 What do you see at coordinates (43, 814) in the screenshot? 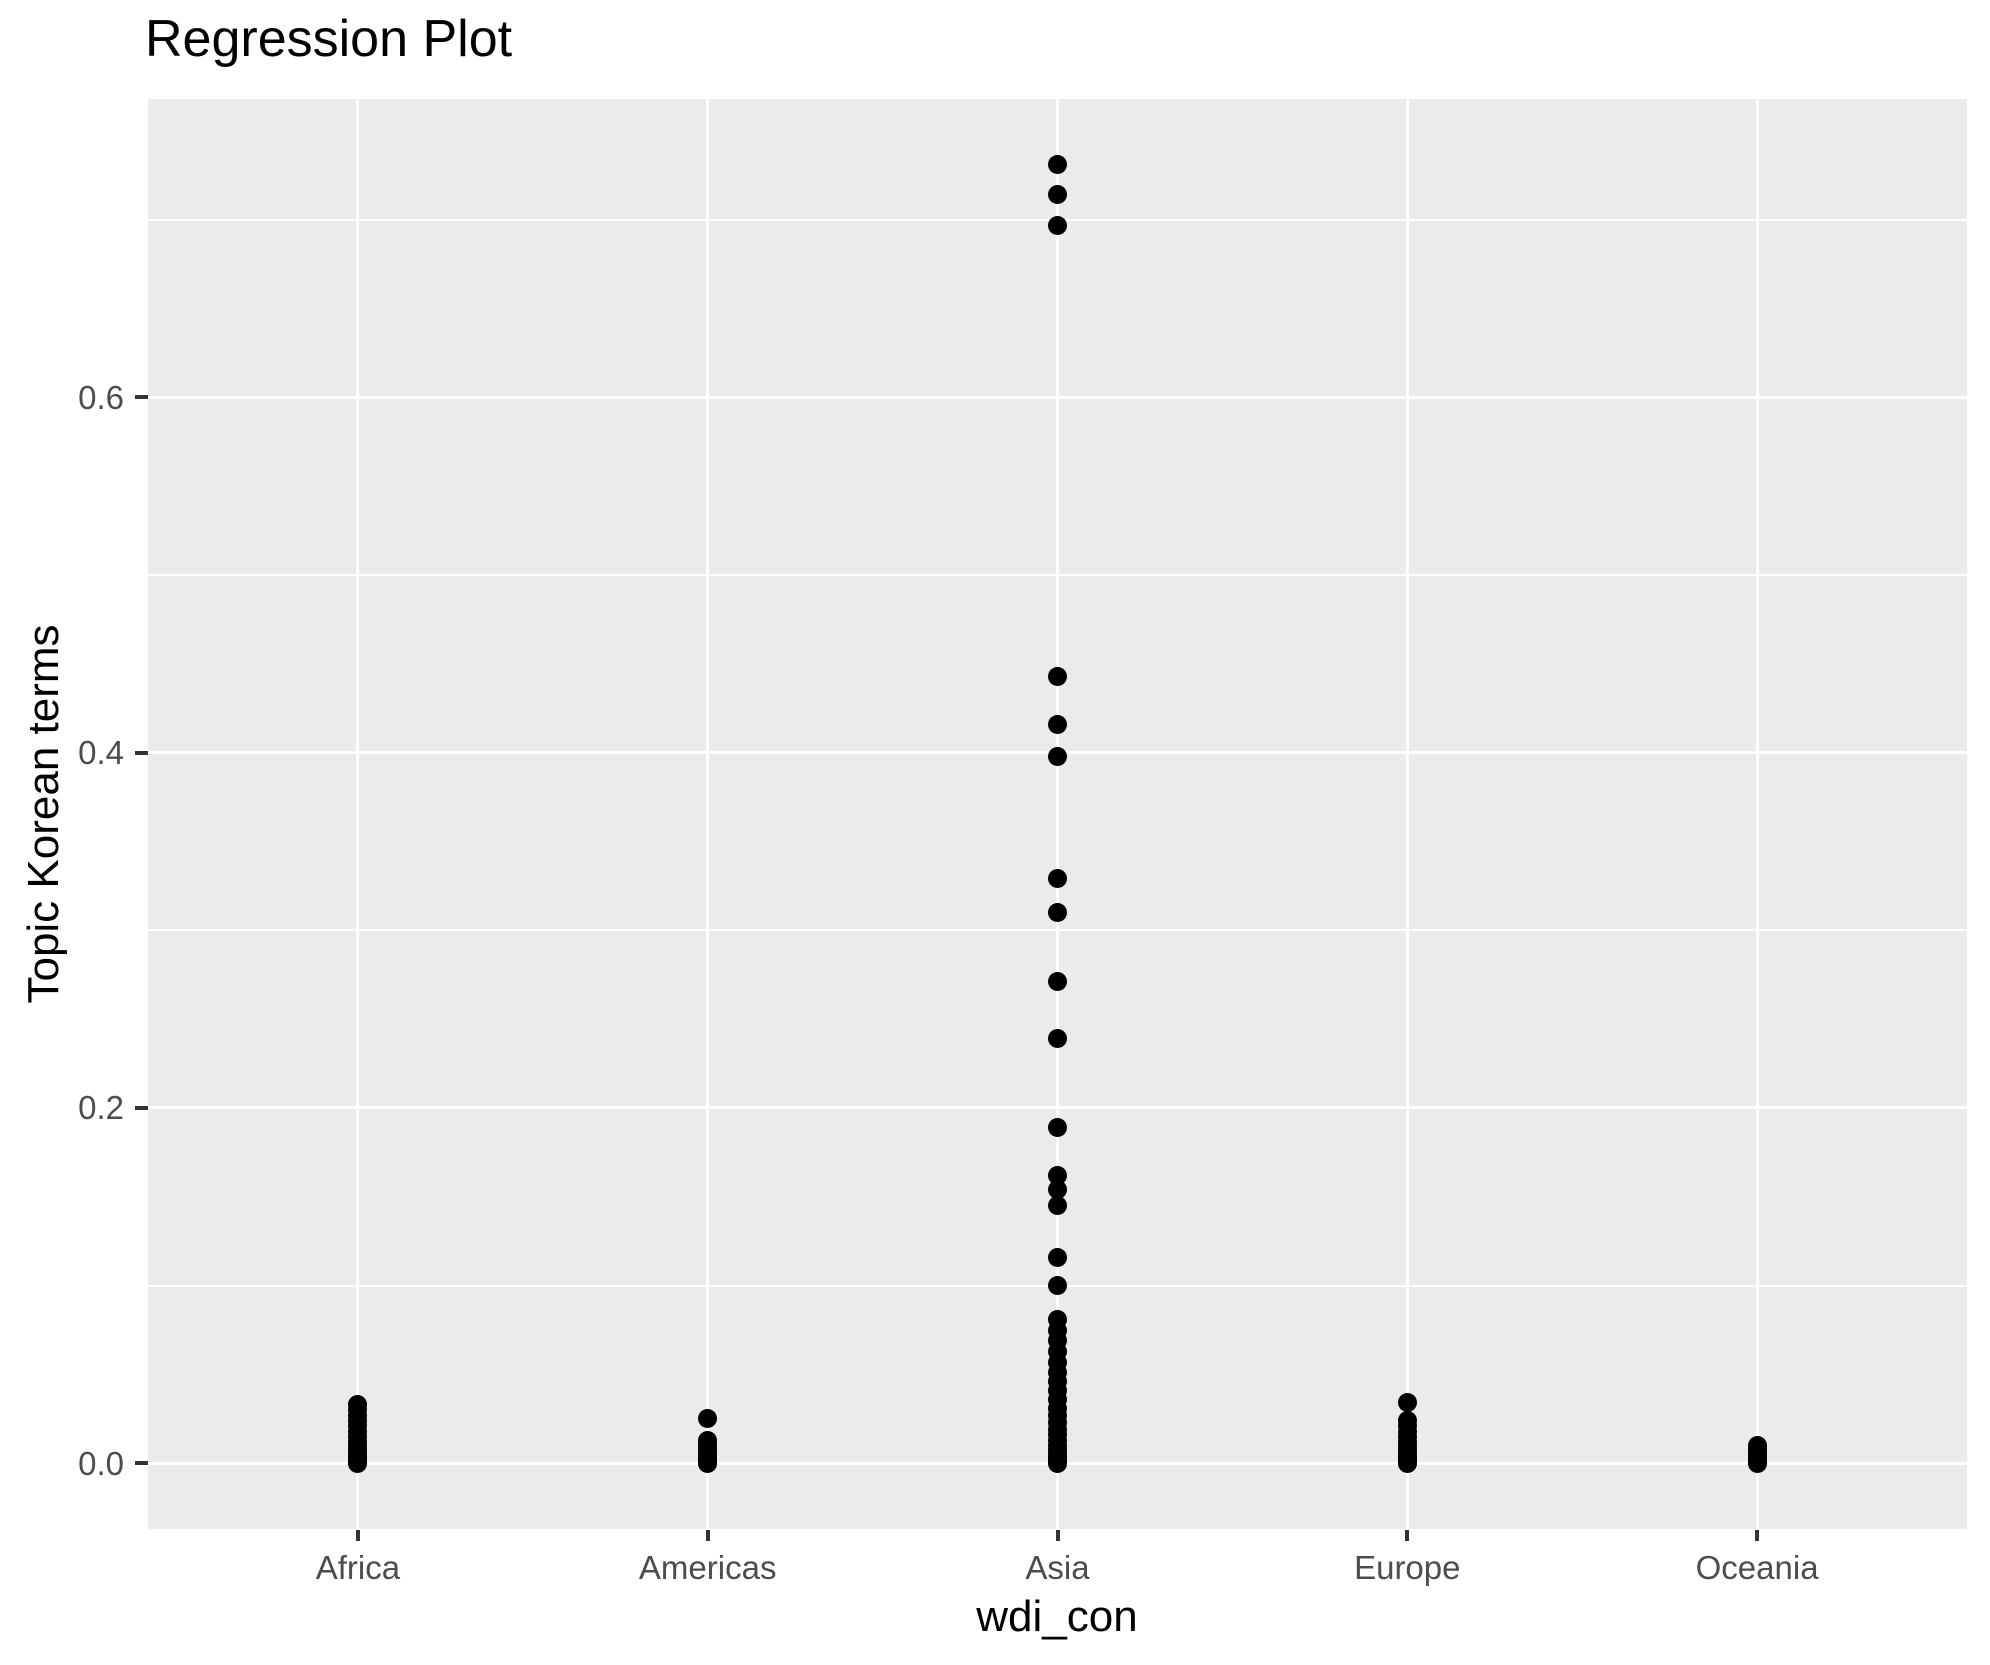
I see `y-axis-title: Topic Korean terms` at bounding box center [43, 814].